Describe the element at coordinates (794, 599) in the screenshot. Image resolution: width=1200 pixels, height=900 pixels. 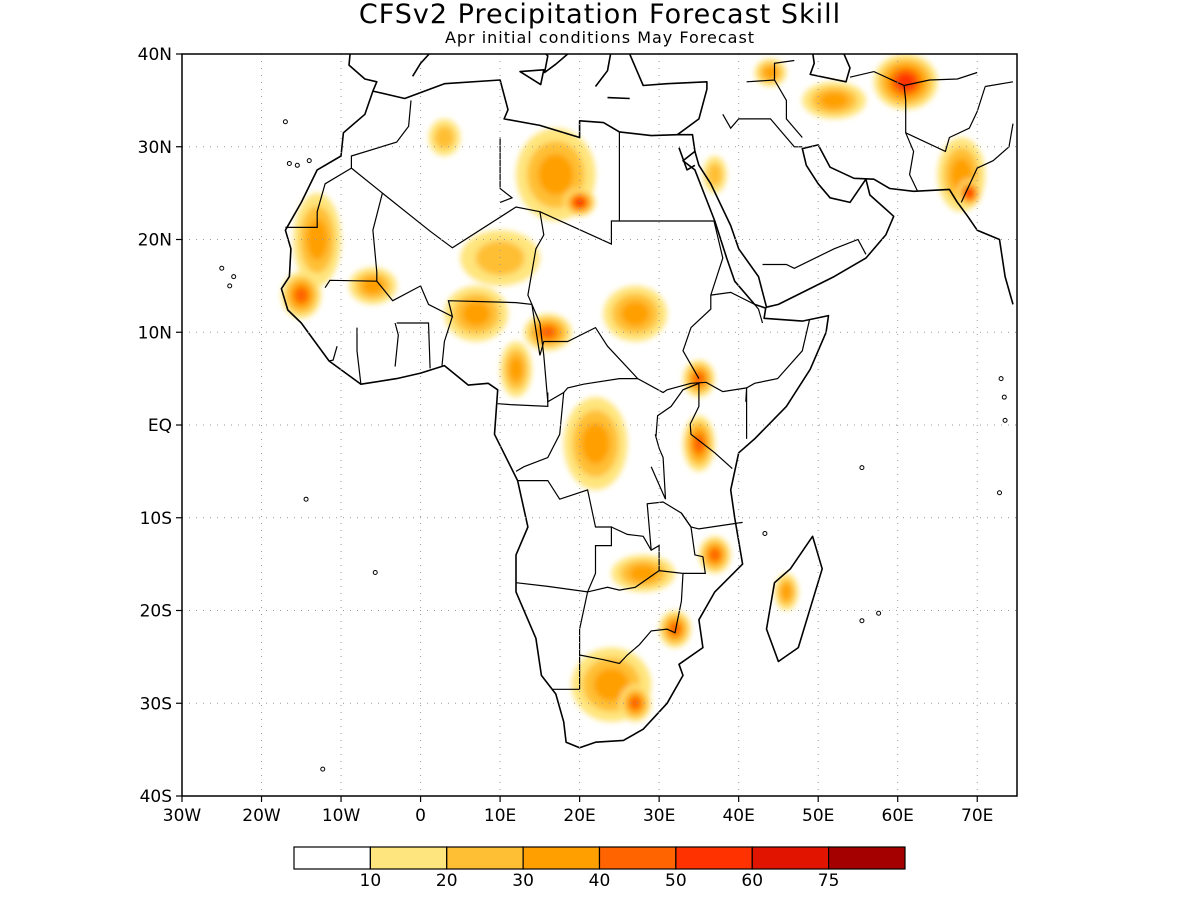
I see `madagascar-coastline` at that location.